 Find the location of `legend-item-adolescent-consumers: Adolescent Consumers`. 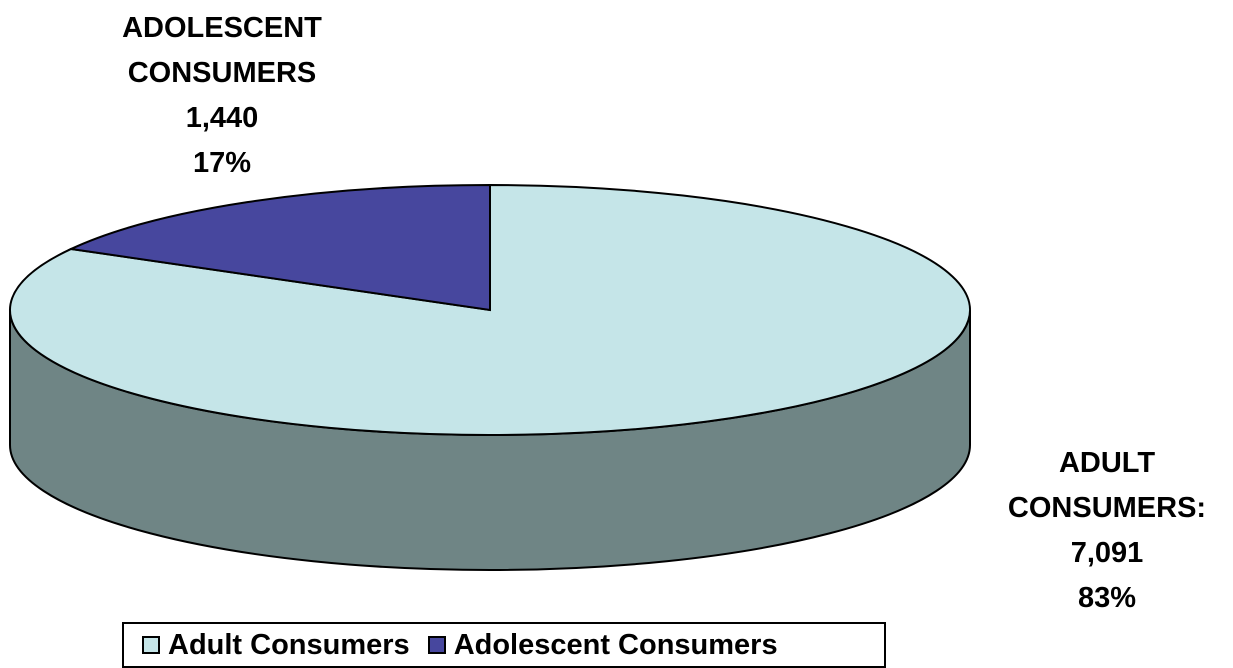

legend-item-adolescent-consumers: Adolescent Consumers is located at coordinates (602, 645).